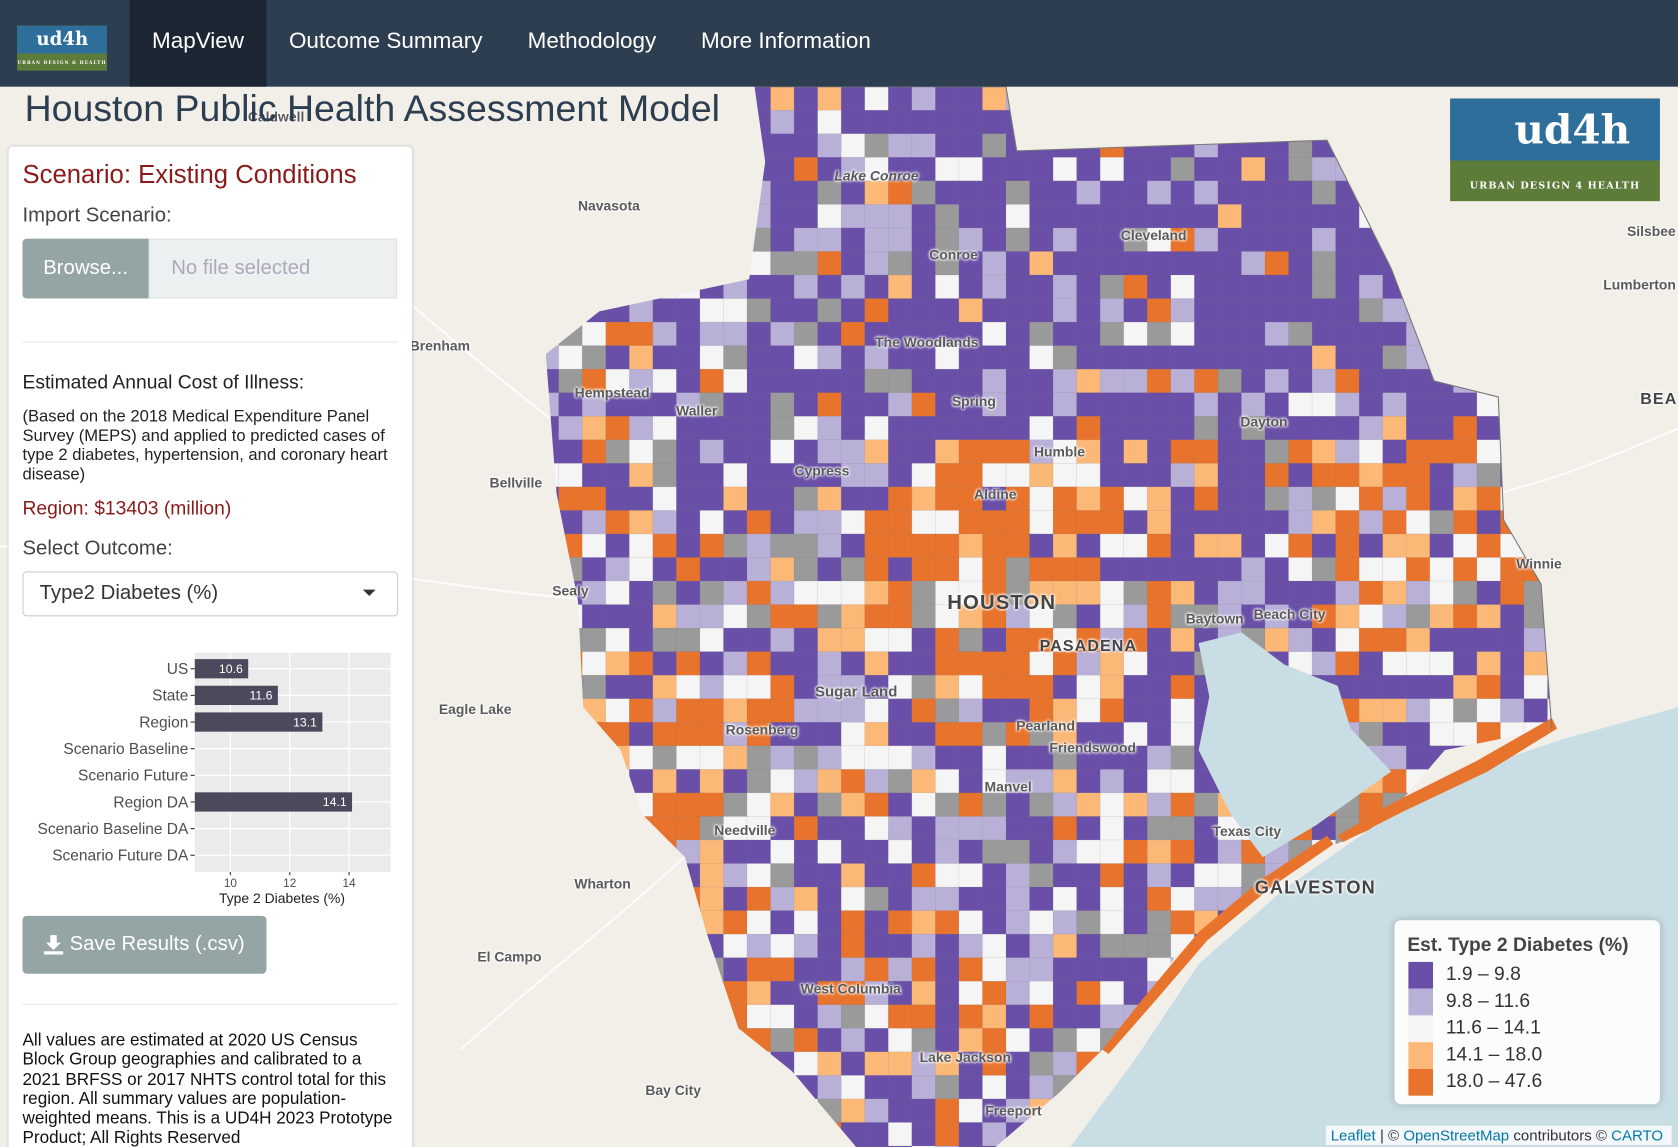 This screenshot has width=1678, height=1147. What do you see at coordinates (592, 41) in the screenshot?
I see `nav-tab: Methodology` at bounding box center [592, 41].